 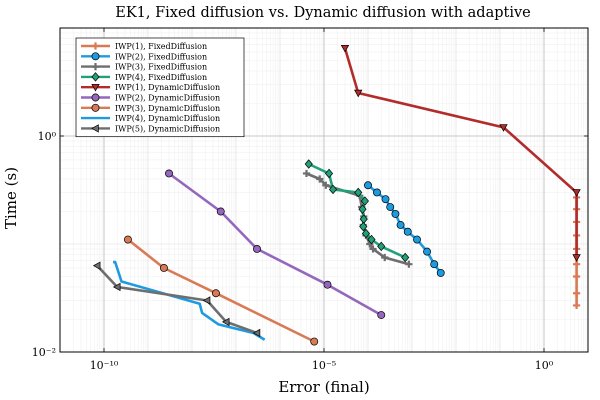 What do you see at coordinates (167, 128) in the screenshot?
I see `legend-label: IWP(5), DynamicDiffusion` at bounding box center [167, 128].